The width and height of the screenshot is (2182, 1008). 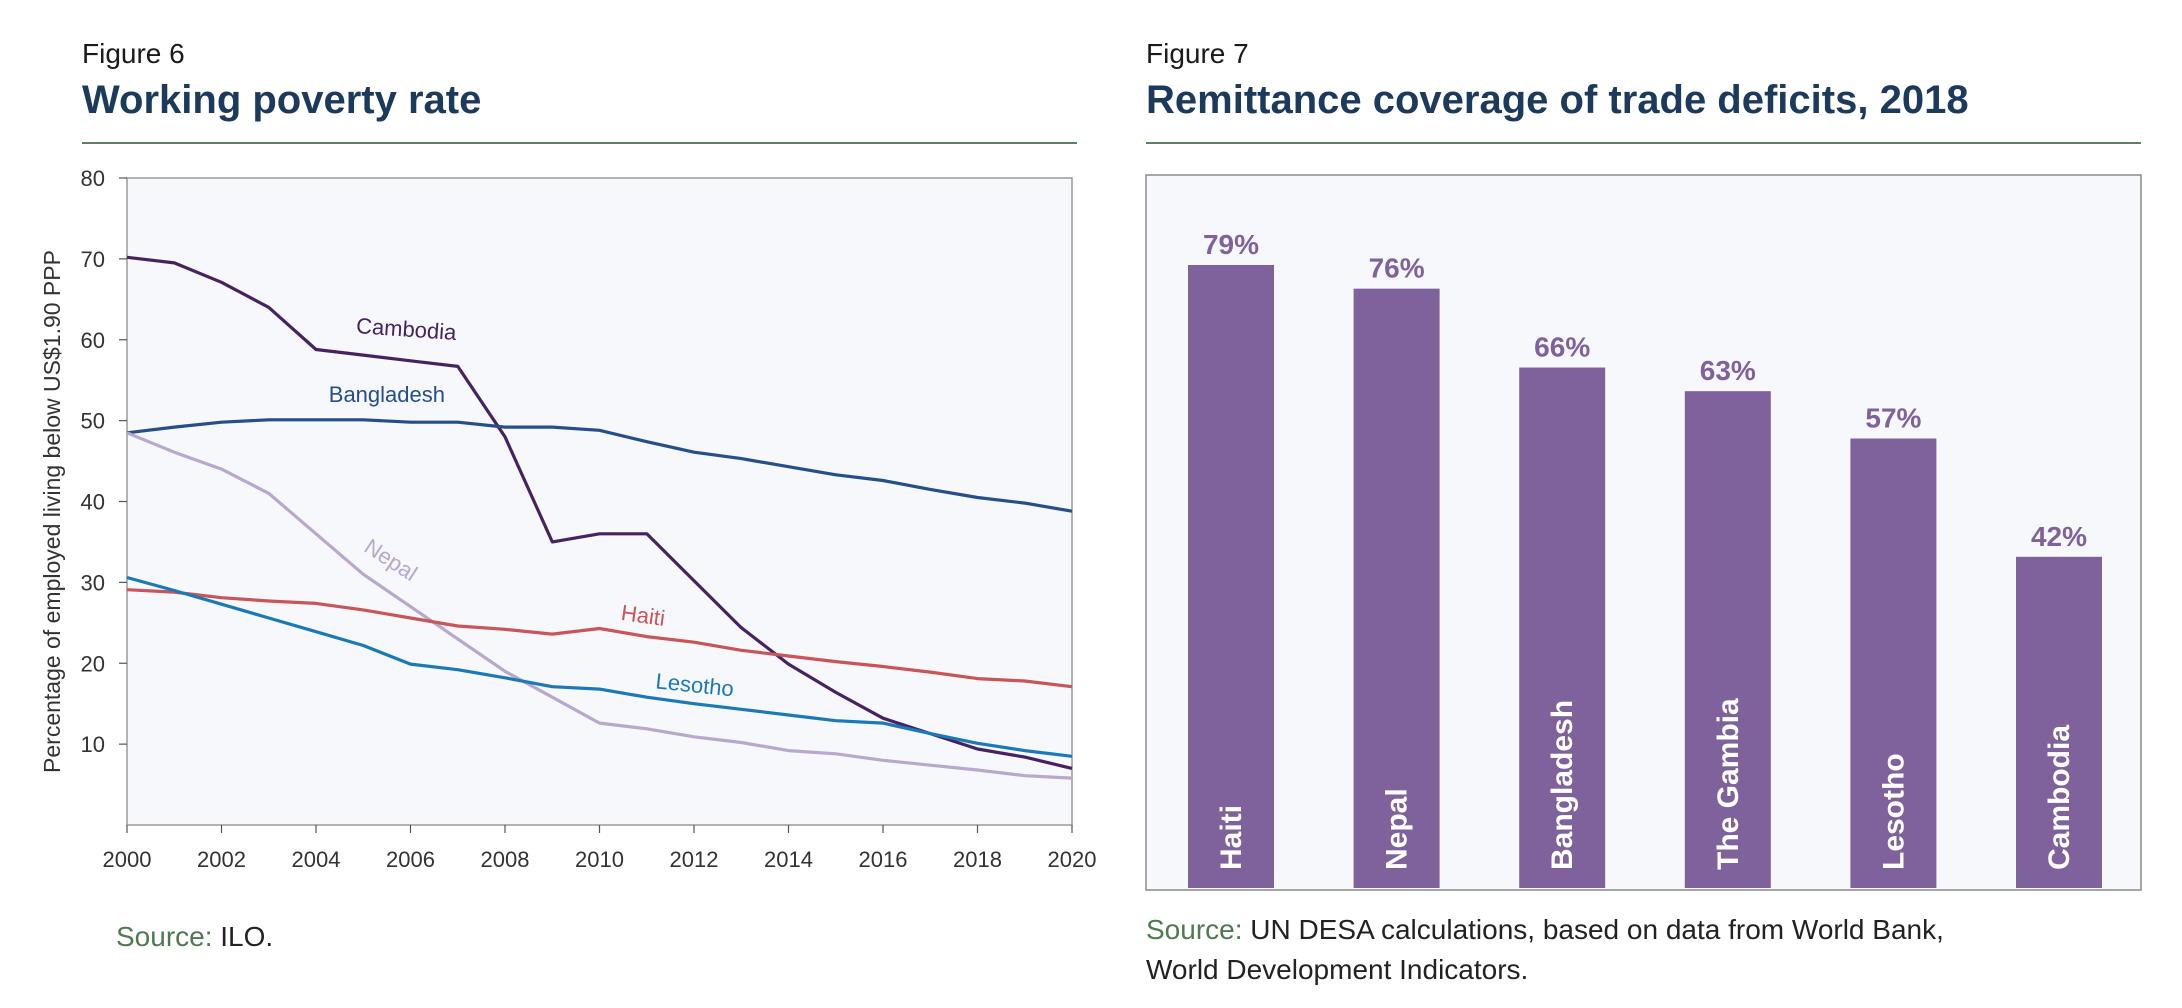 I want to click on bar-category-label: Lesotho, so click(x=1893, y=811).